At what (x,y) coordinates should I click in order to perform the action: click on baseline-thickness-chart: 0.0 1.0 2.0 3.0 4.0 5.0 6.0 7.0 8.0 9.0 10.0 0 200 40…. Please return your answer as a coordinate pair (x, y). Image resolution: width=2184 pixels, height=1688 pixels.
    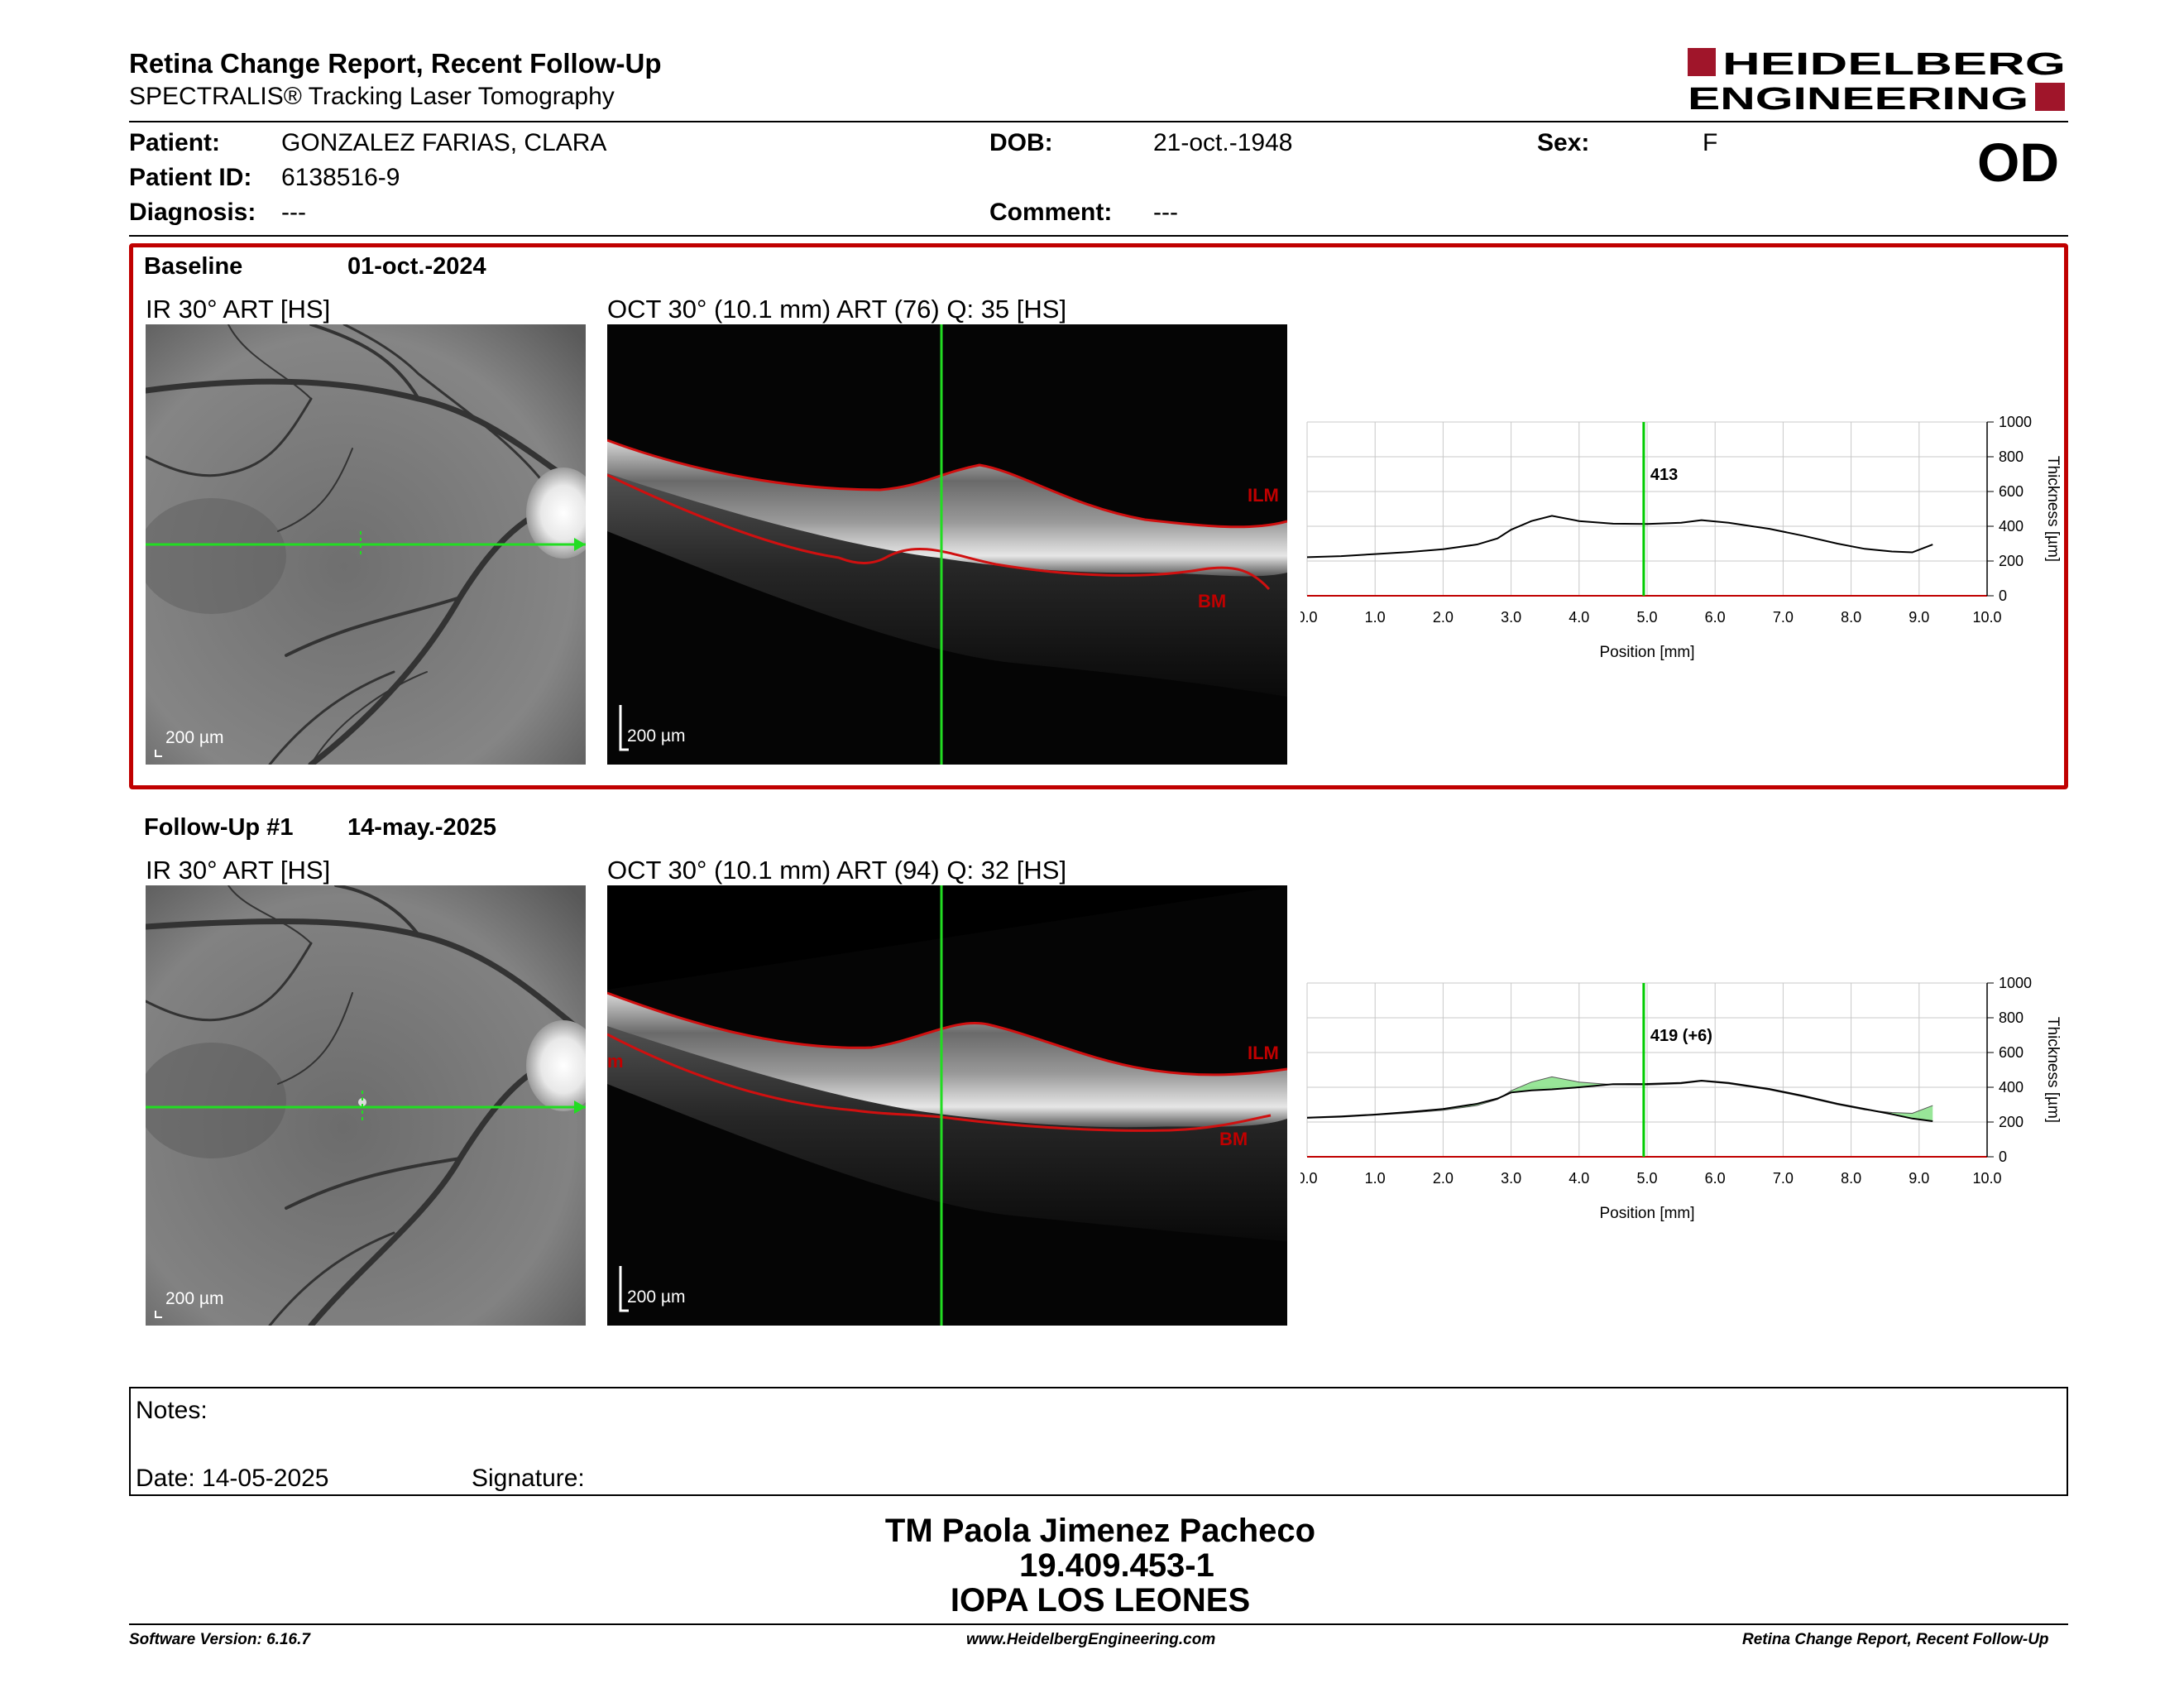
    Looking at the image, I should click on (1683, 544).